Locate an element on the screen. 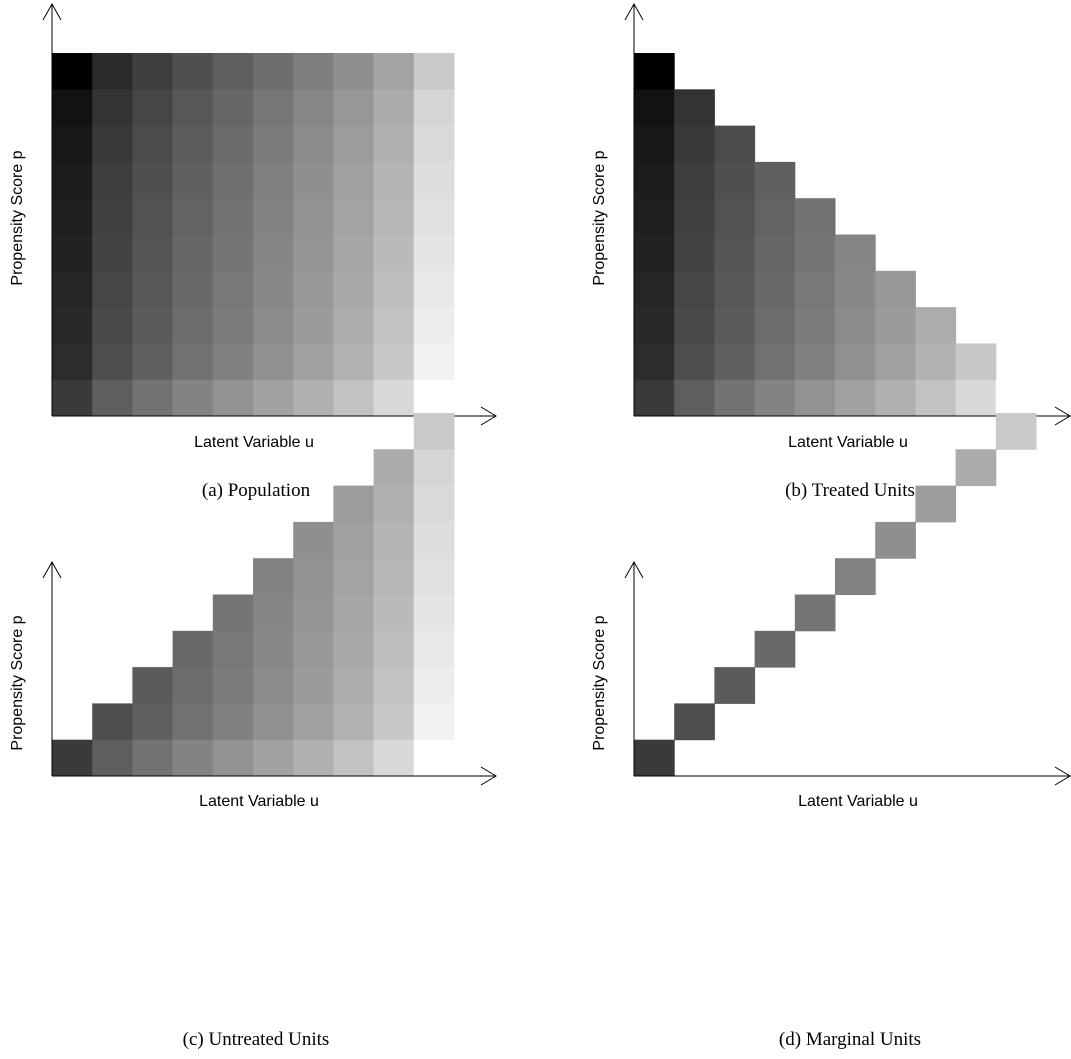 This screenshot has height=1059, width=1071. heatmap-cells is located at coordinates (253, 595).